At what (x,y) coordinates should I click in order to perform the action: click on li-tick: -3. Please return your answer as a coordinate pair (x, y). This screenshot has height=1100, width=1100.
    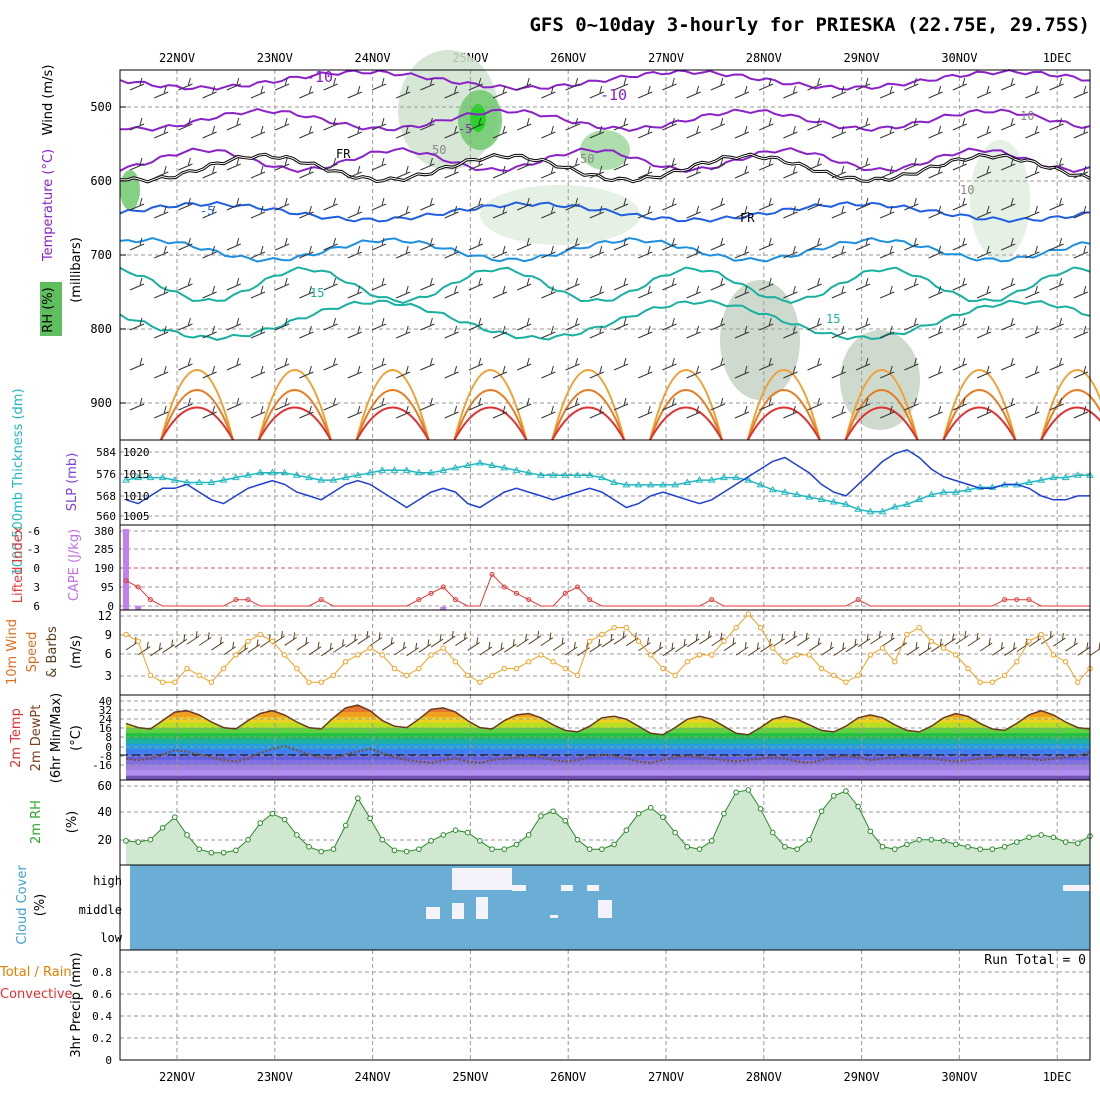
    Looking at the image, I should click on (33, 549).